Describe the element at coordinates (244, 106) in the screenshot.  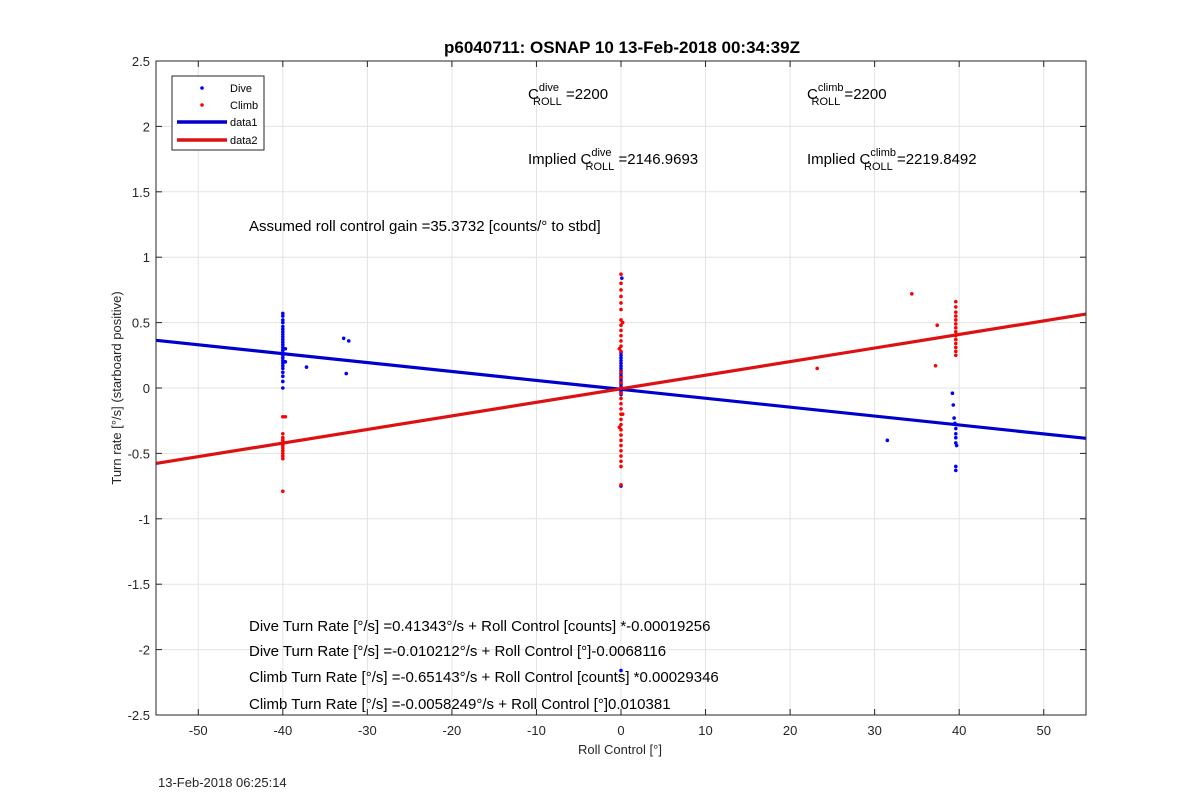
I see `legend-climb-label: Climb` at that location.